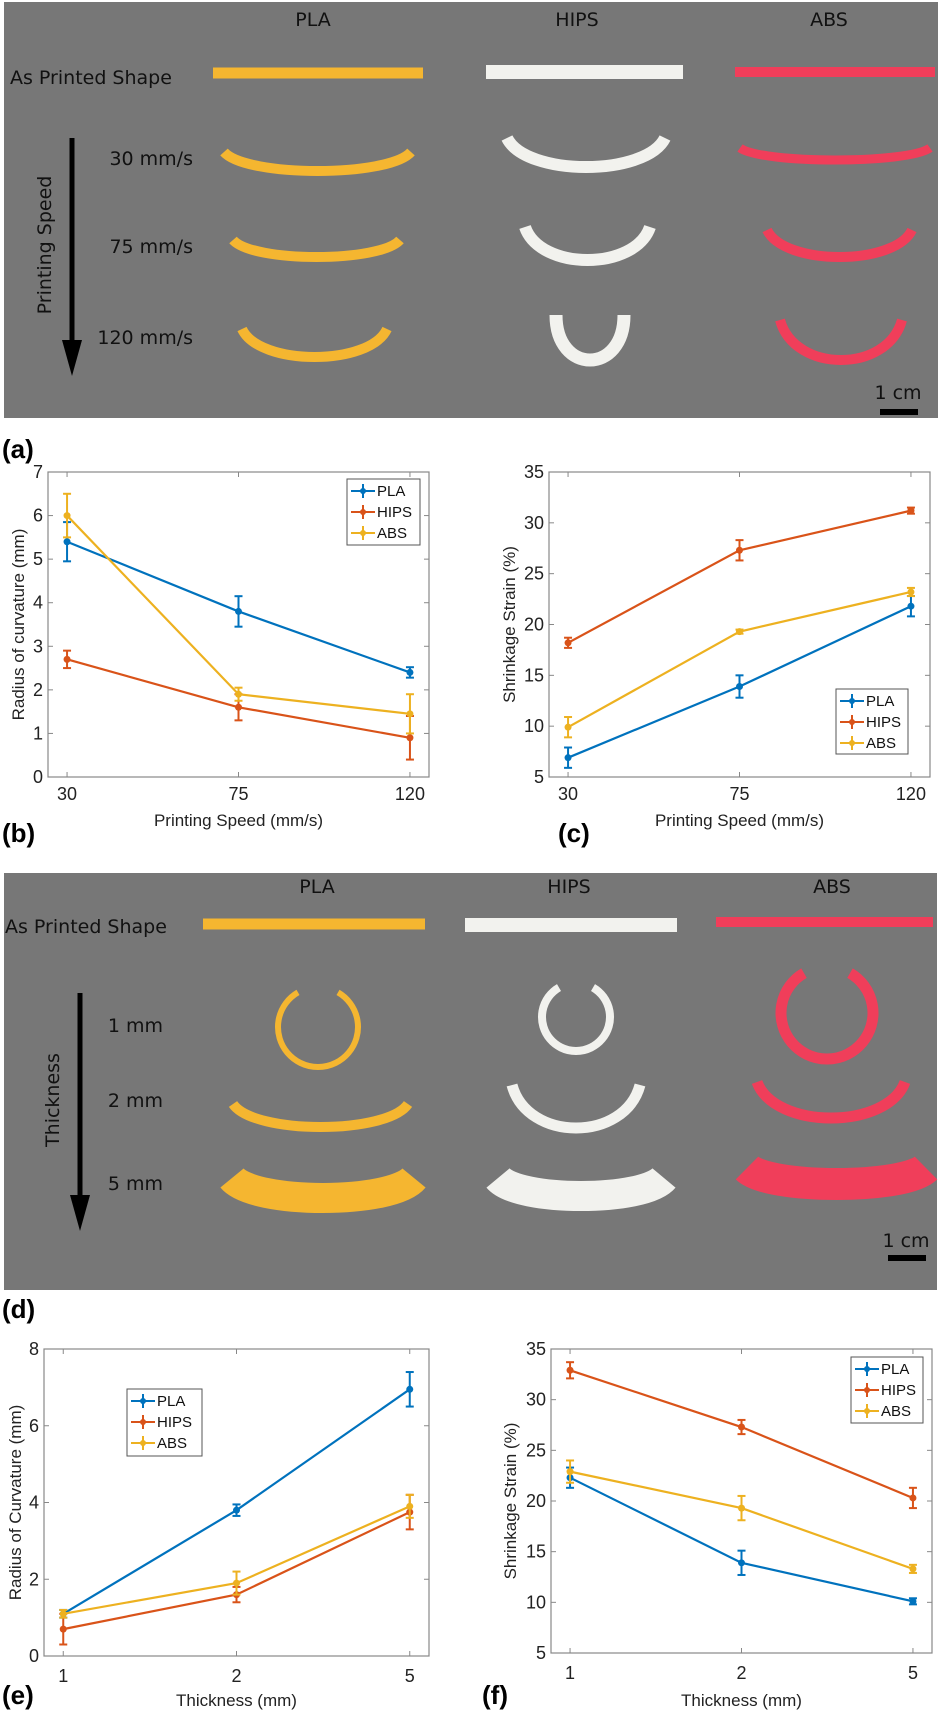  I want to click on y-tick-label: 4, so click(34, 1503).